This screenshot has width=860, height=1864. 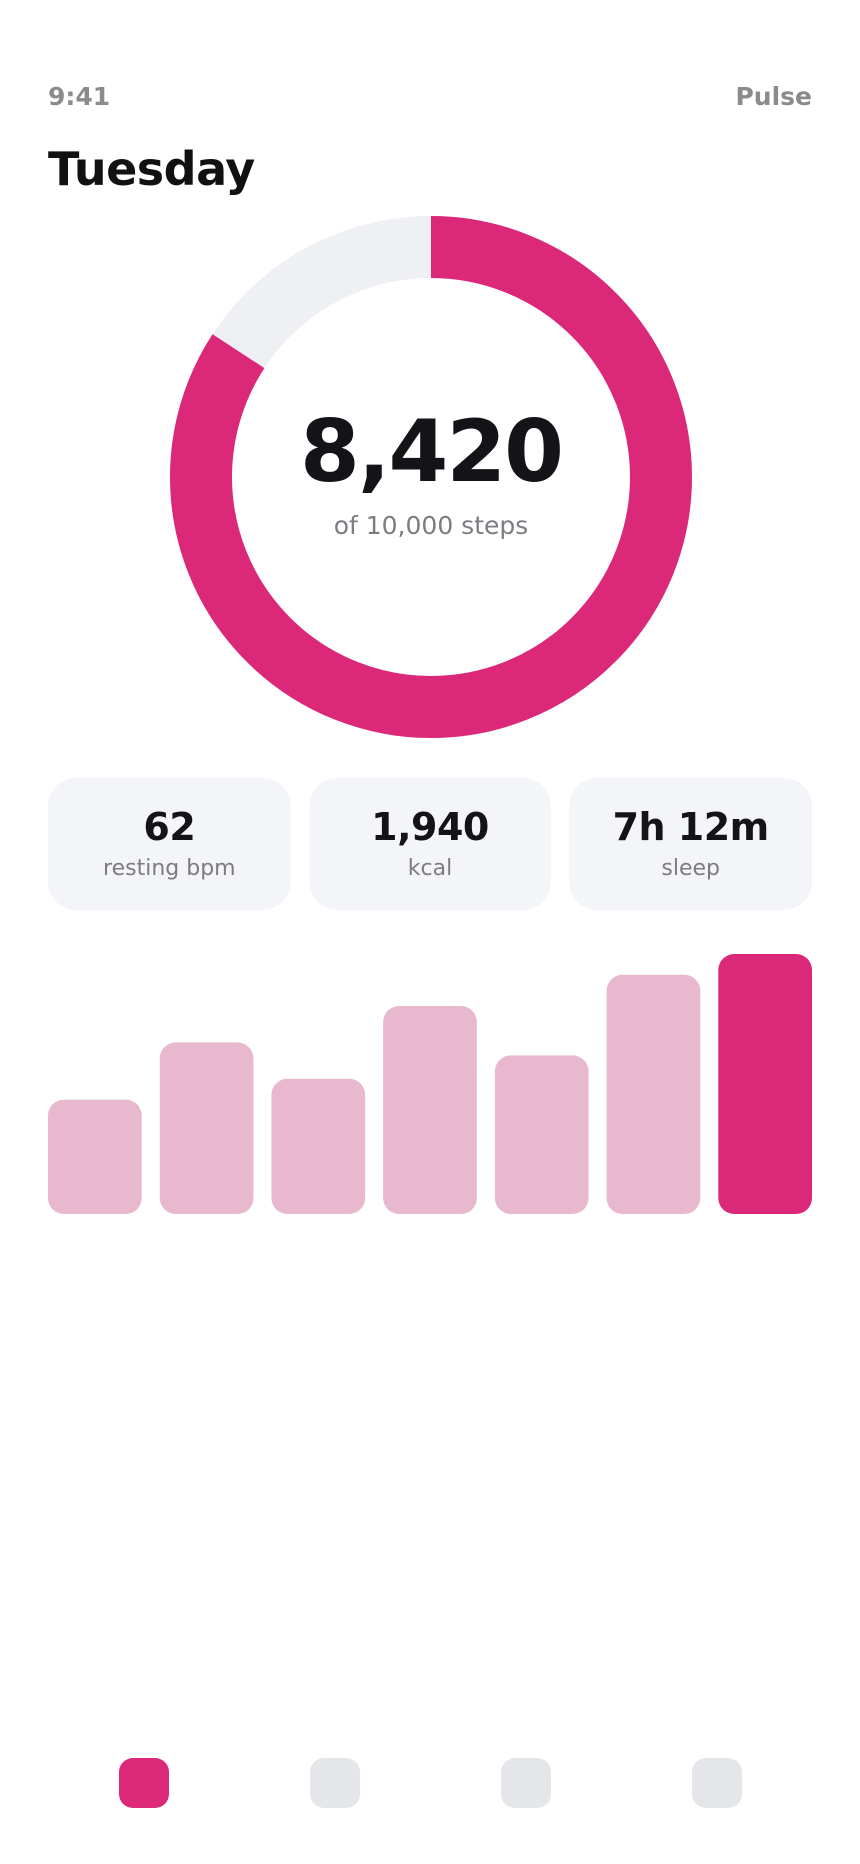 What do you see at coordinates (526, 1783) in the screenshot?
I see `tab-3-icon` at bounding box center [526, 1783].